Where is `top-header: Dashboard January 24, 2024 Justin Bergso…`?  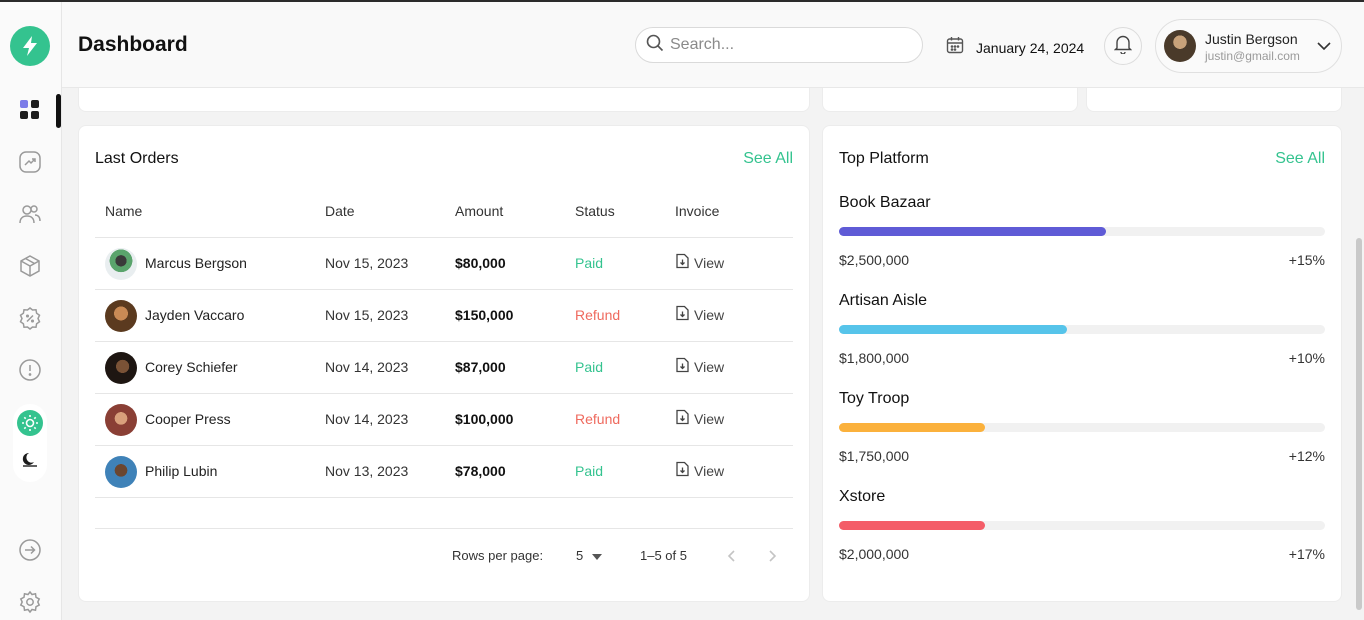 top-header: Dashboard January 24, 2024 Justin Bergso… is located at coordinates (713, 45).